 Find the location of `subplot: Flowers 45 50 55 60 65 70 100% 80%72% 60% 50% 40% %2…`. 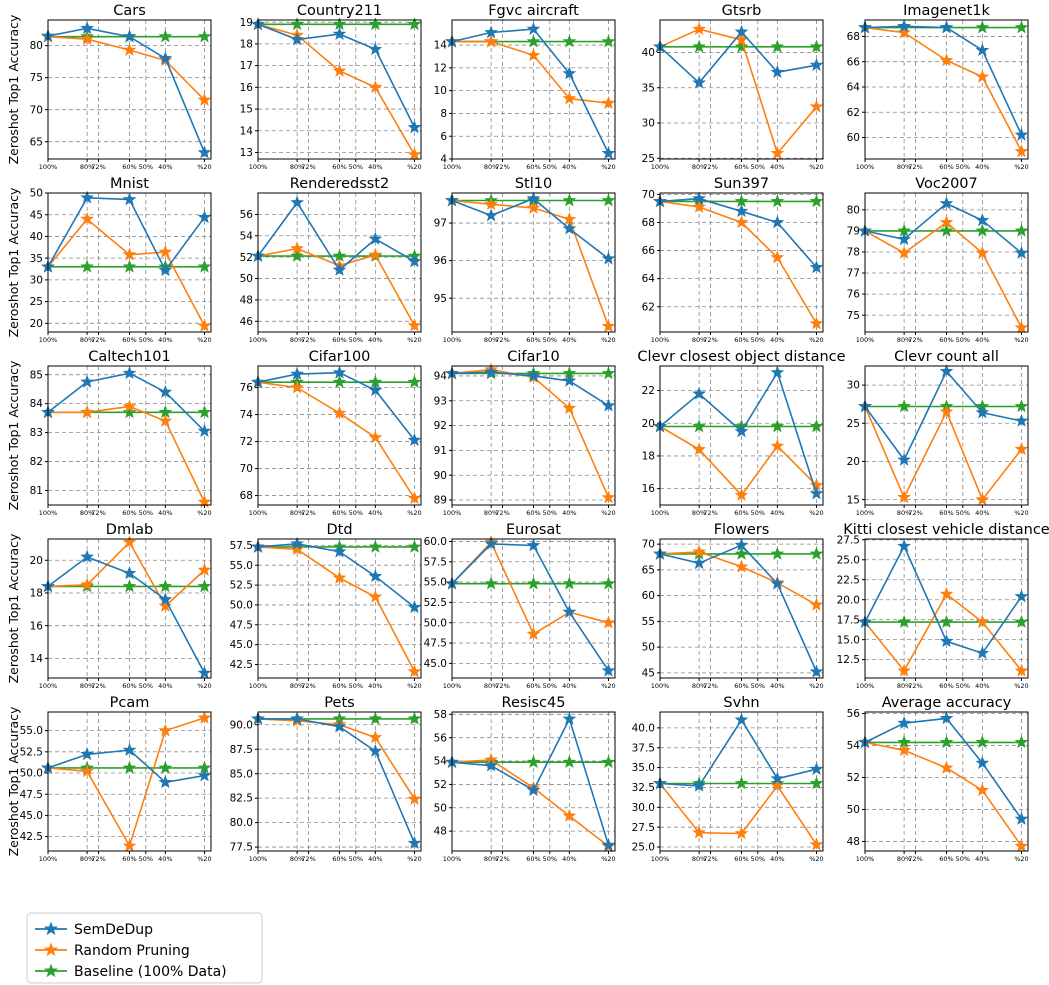

subplot: Flowers 45 50 55 60 65 70 100% 80%72% 60% 50% 40% %2… is located at coordinates (733, 606).